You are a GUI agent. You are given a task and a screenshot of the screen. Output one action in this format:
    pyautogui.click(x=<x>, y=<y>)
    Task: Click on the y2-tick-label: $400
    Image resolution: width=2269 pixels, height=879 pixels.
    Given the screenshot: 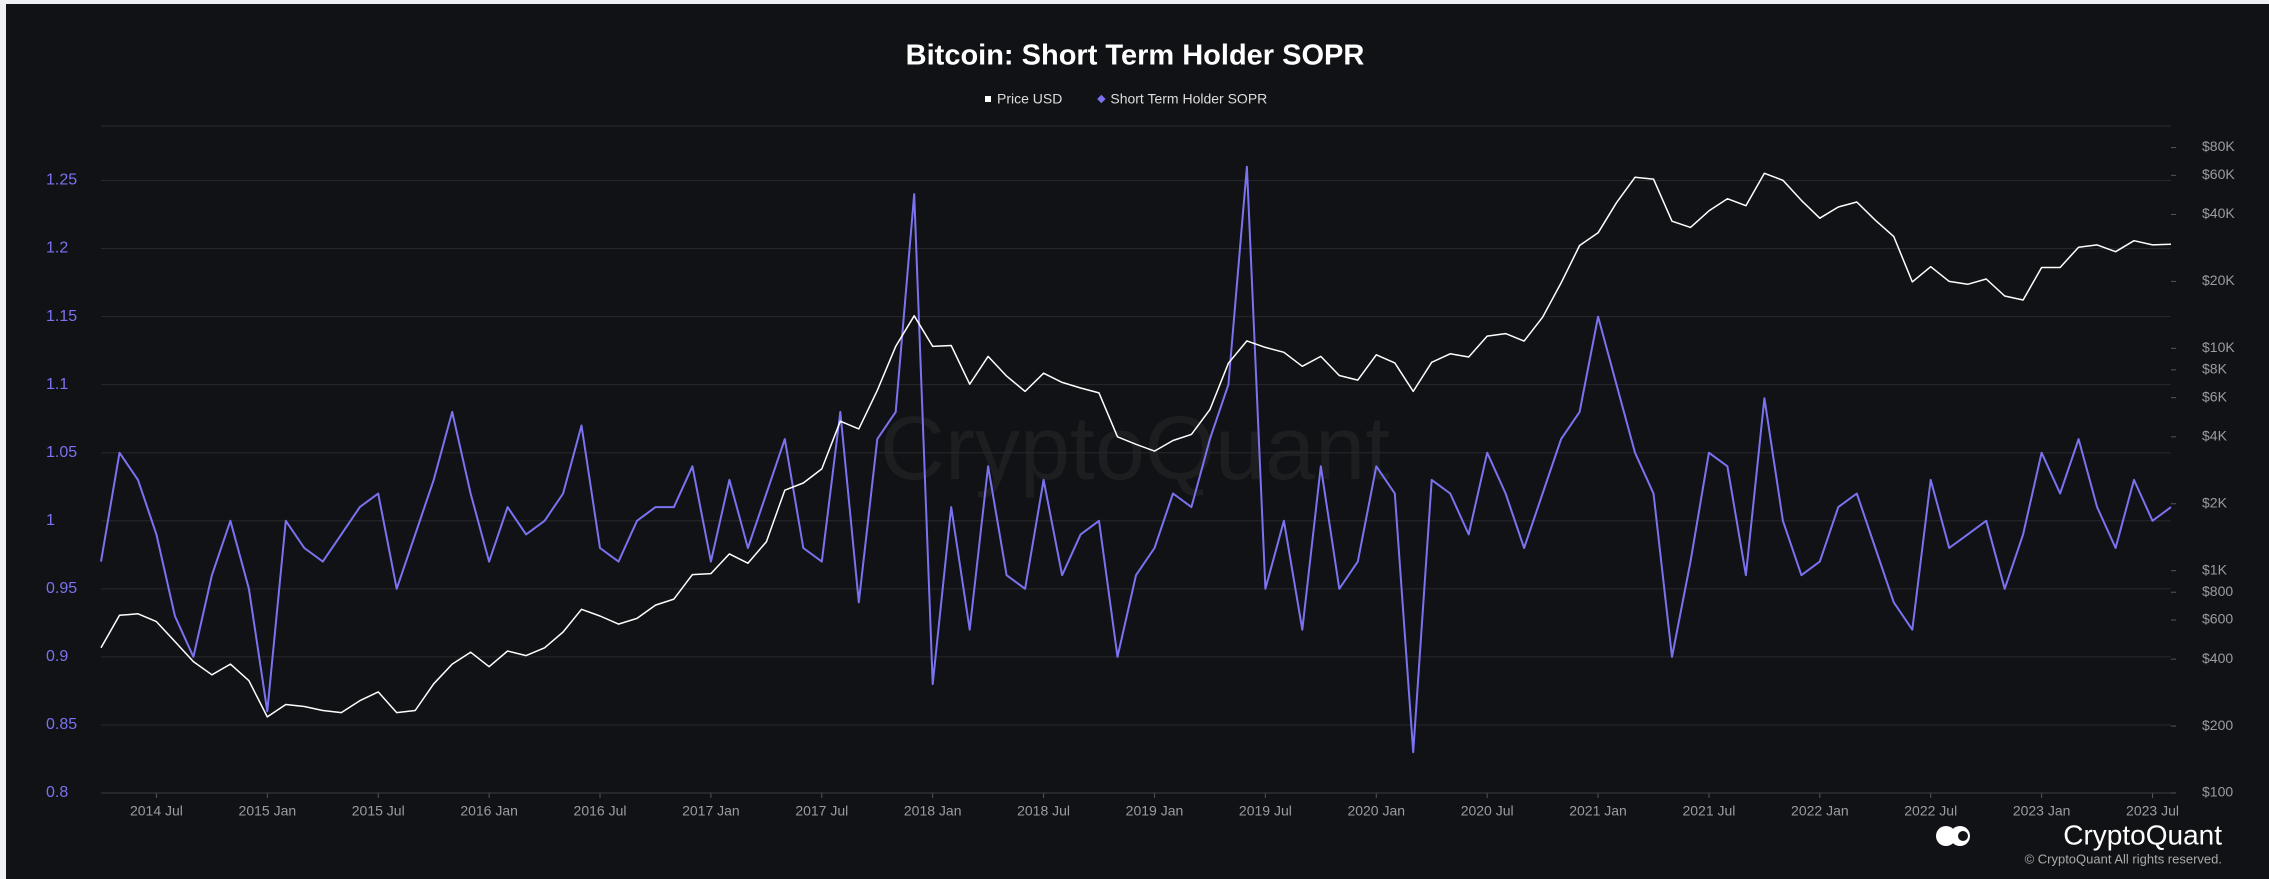 What is the action you would take?
    pyautogui.click(x=2217, y=658)
    